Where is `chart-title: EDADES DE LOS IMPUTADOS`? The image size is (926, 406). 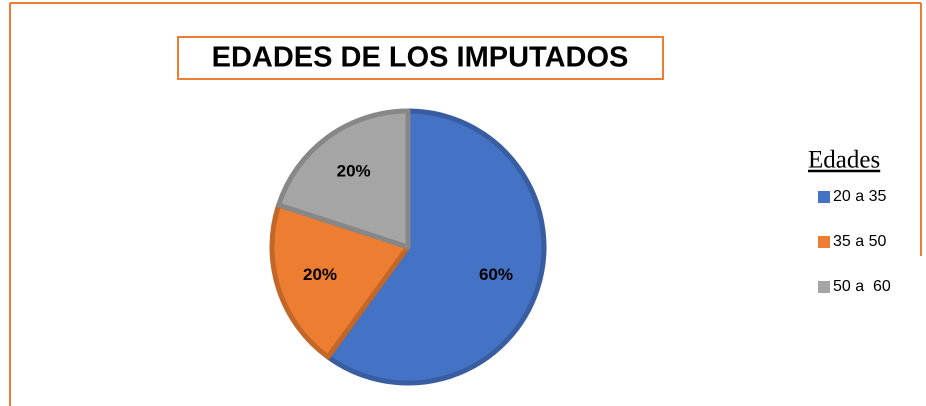
chart-title: EDADES DE LOS IMPUTADOS is located at coordinates (420, 58).